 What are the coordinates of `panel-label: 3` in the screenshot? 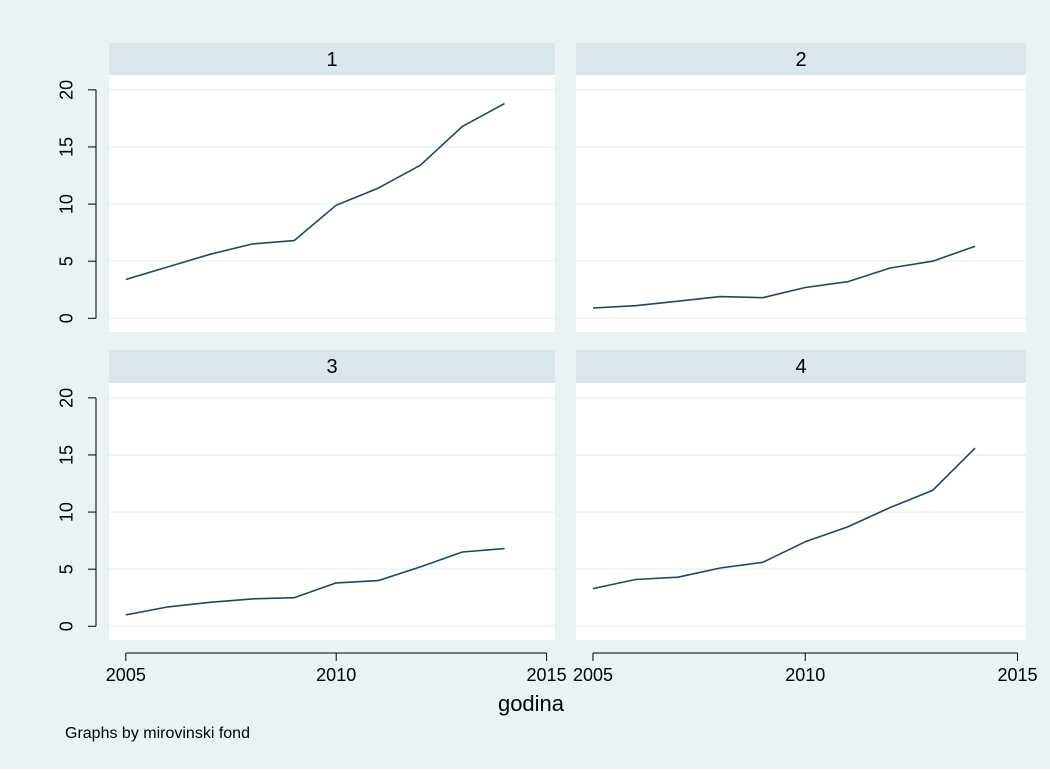 It's located at (331, 367).